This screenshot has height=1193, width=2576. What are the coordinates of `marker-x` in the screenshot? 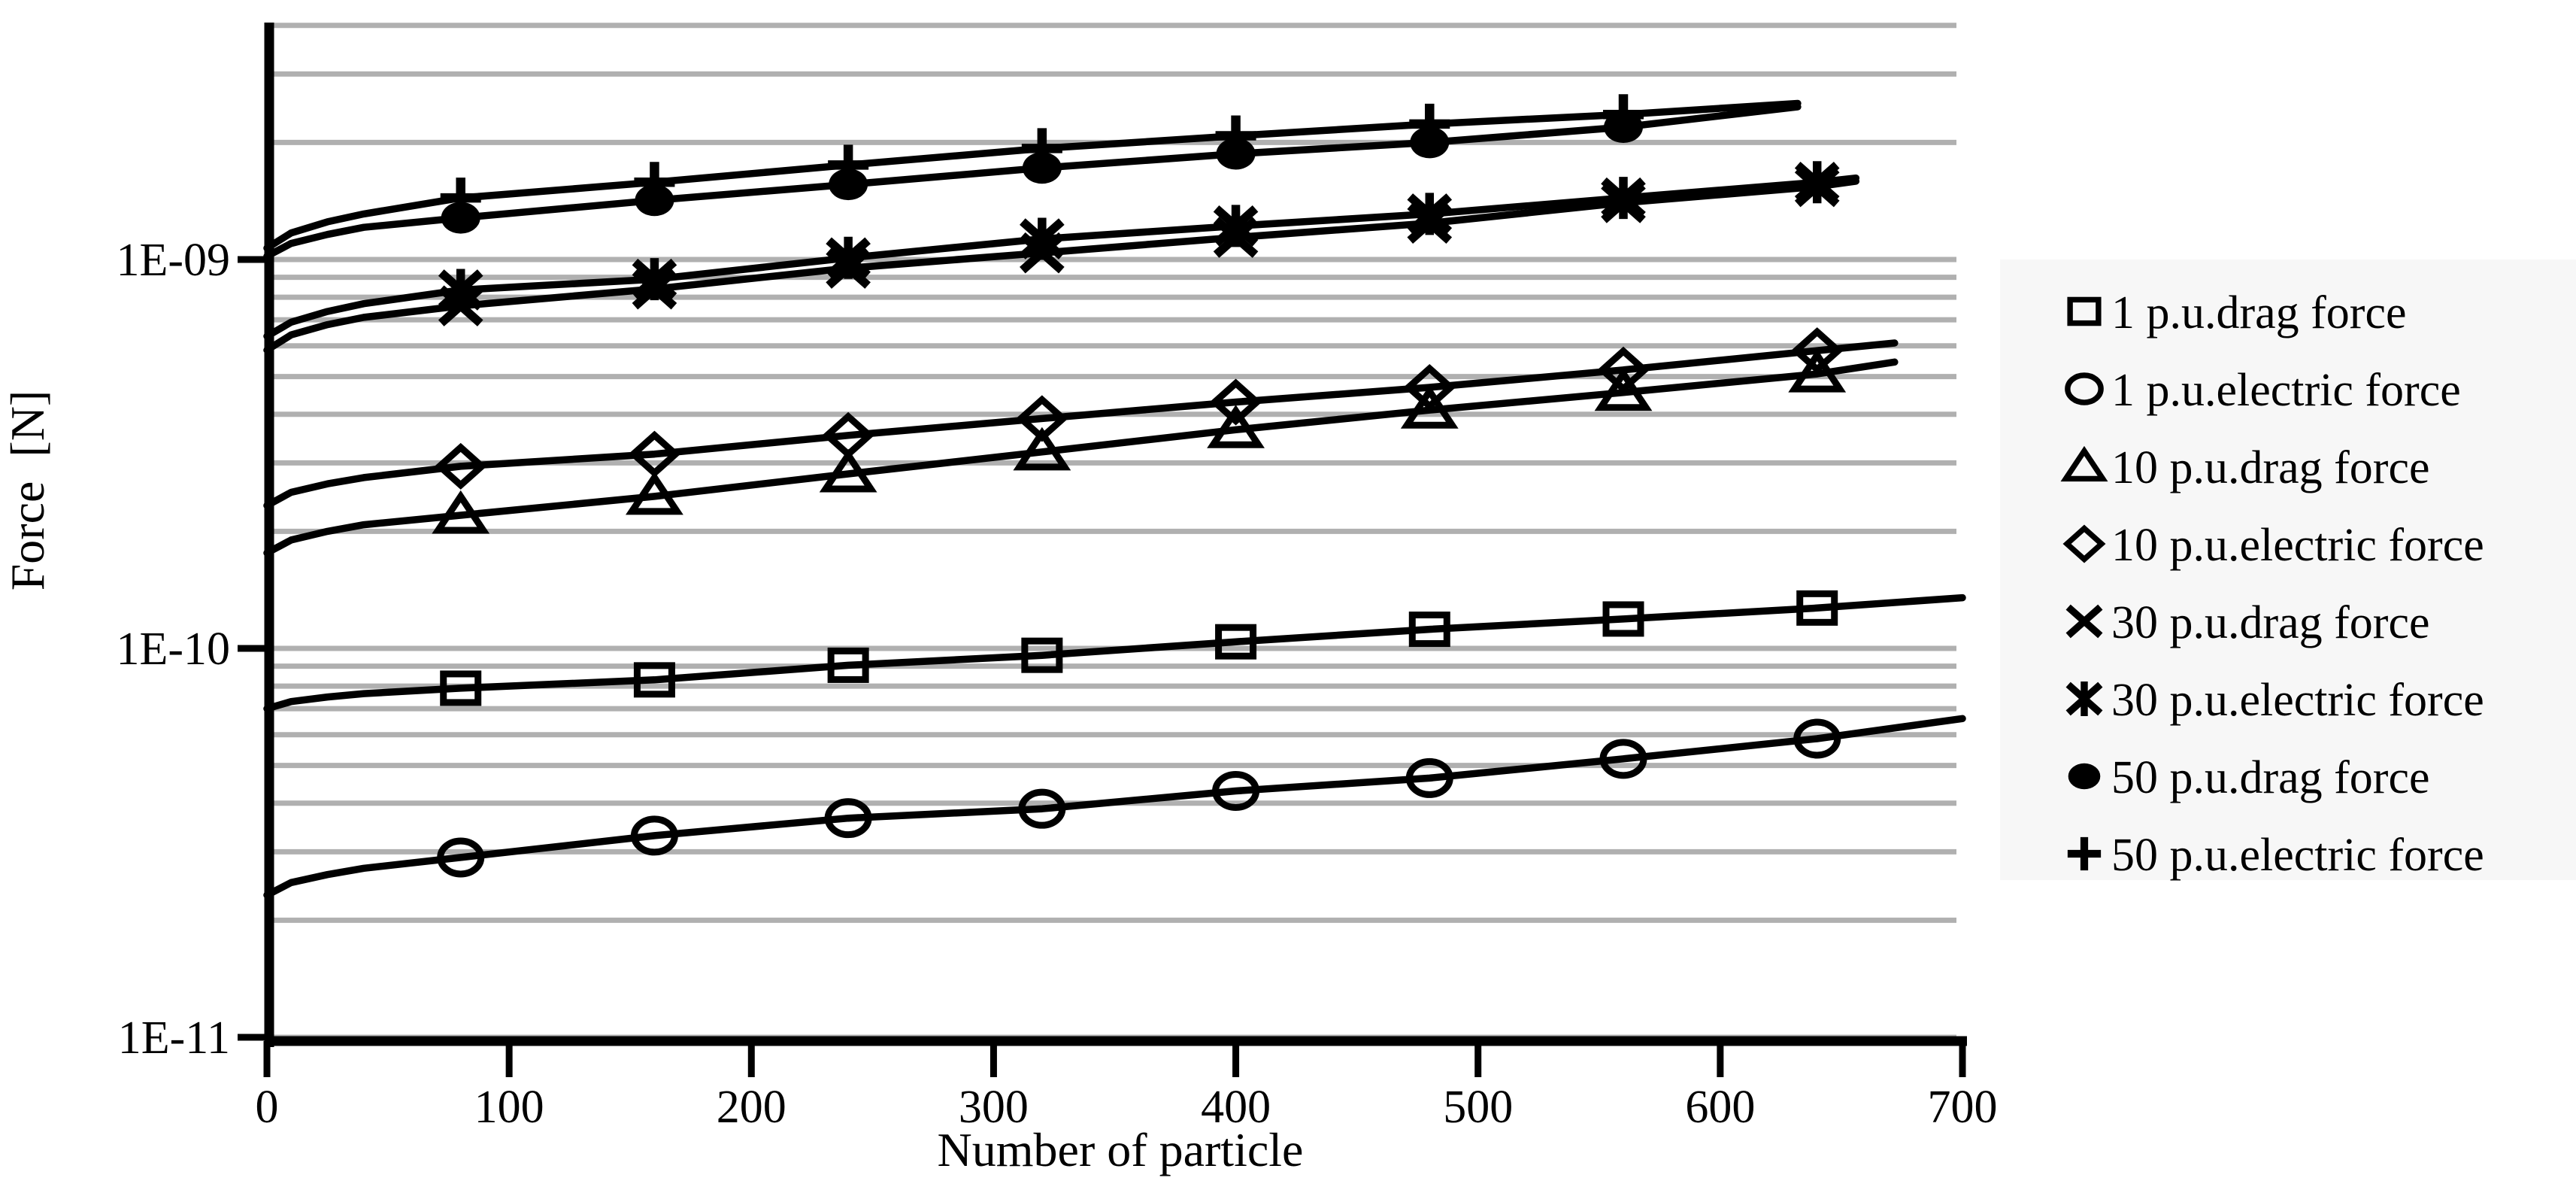 It's located at (2084, 621).